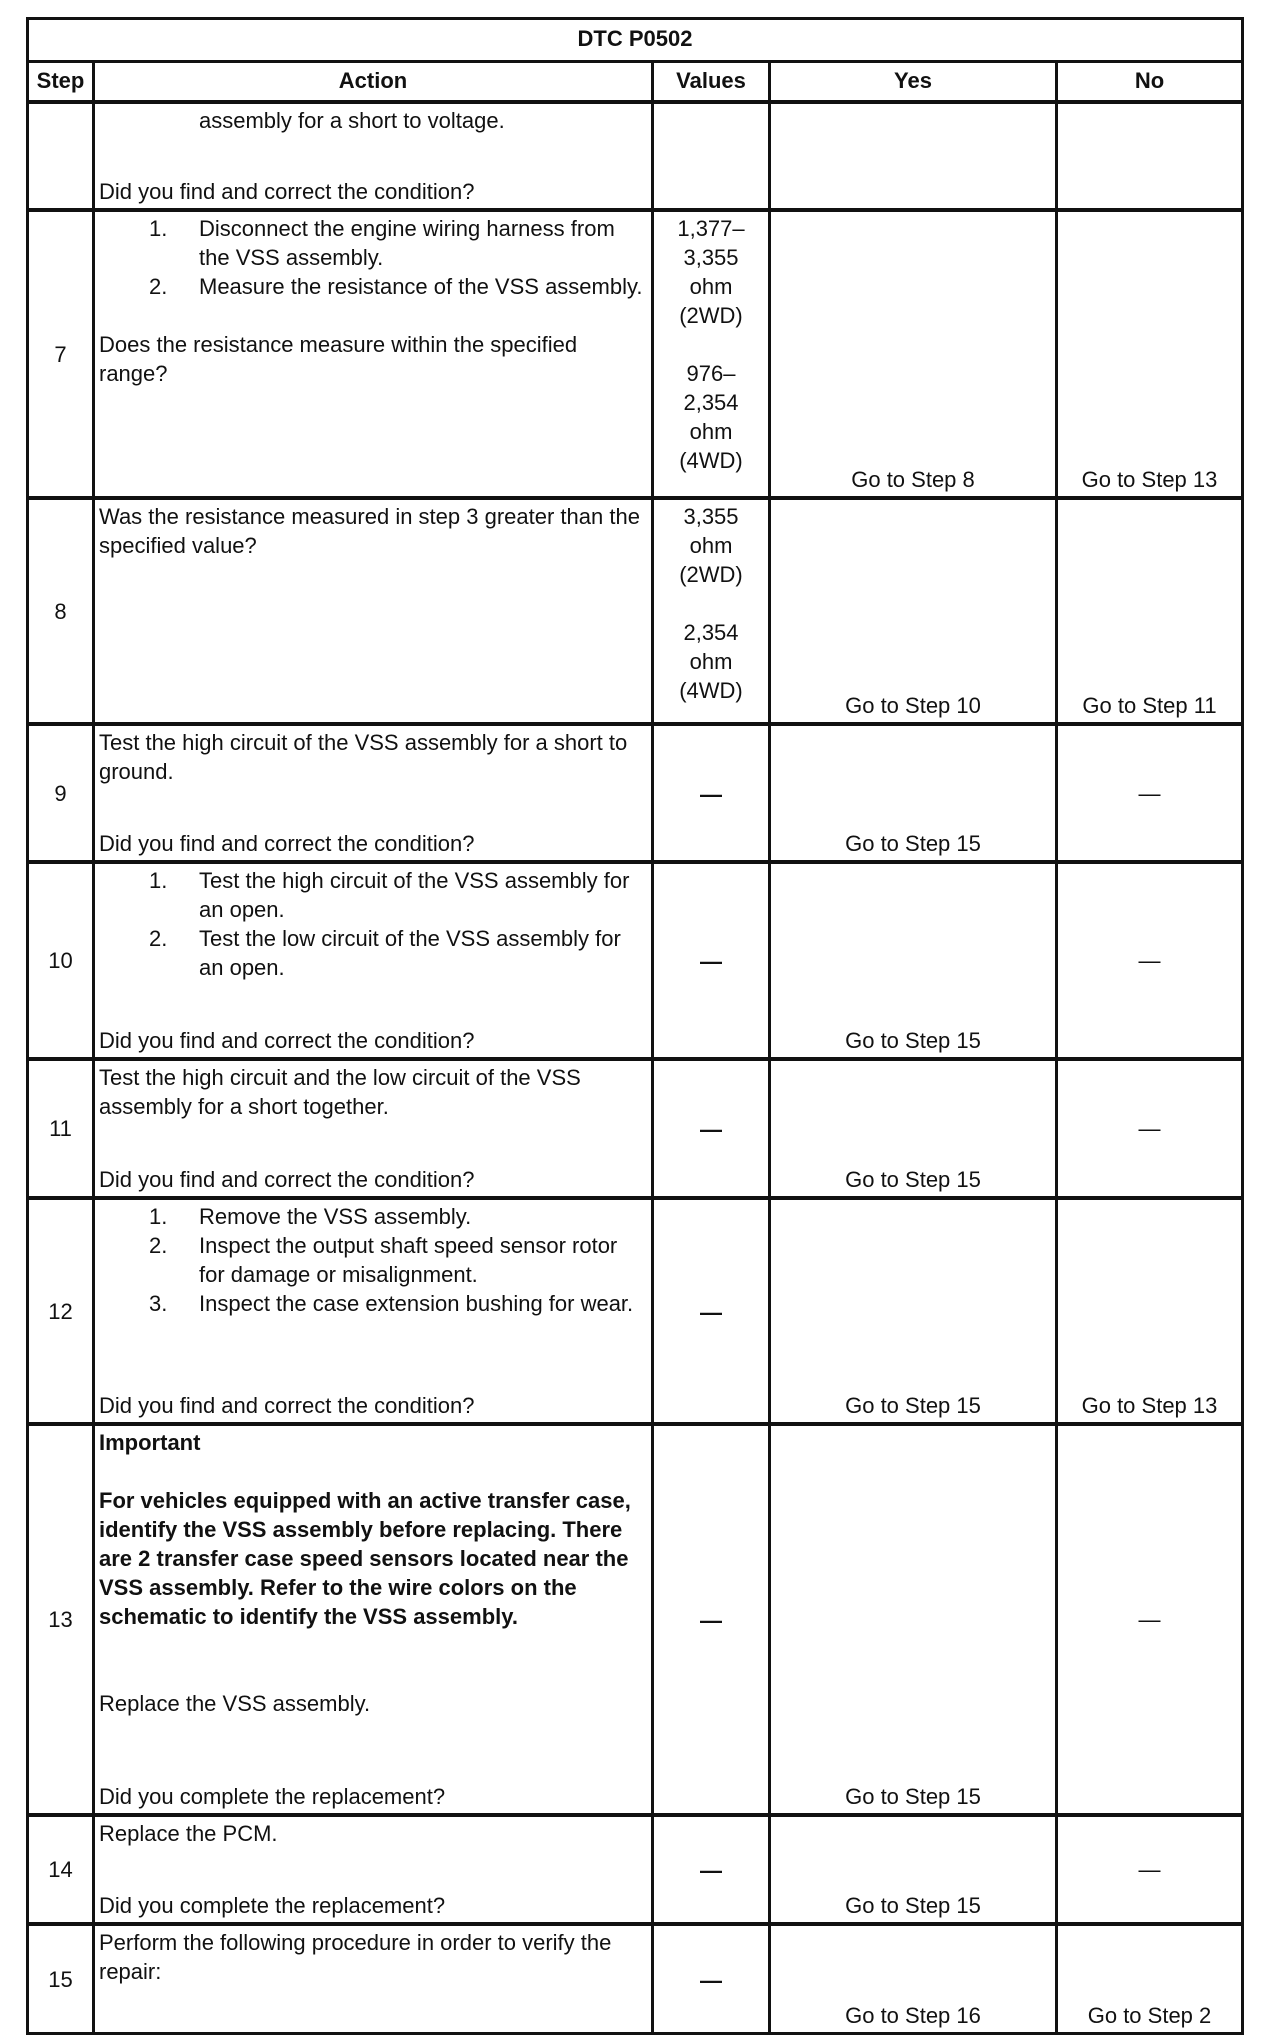  I want to click on step-cell: 9, so click(62, 793).